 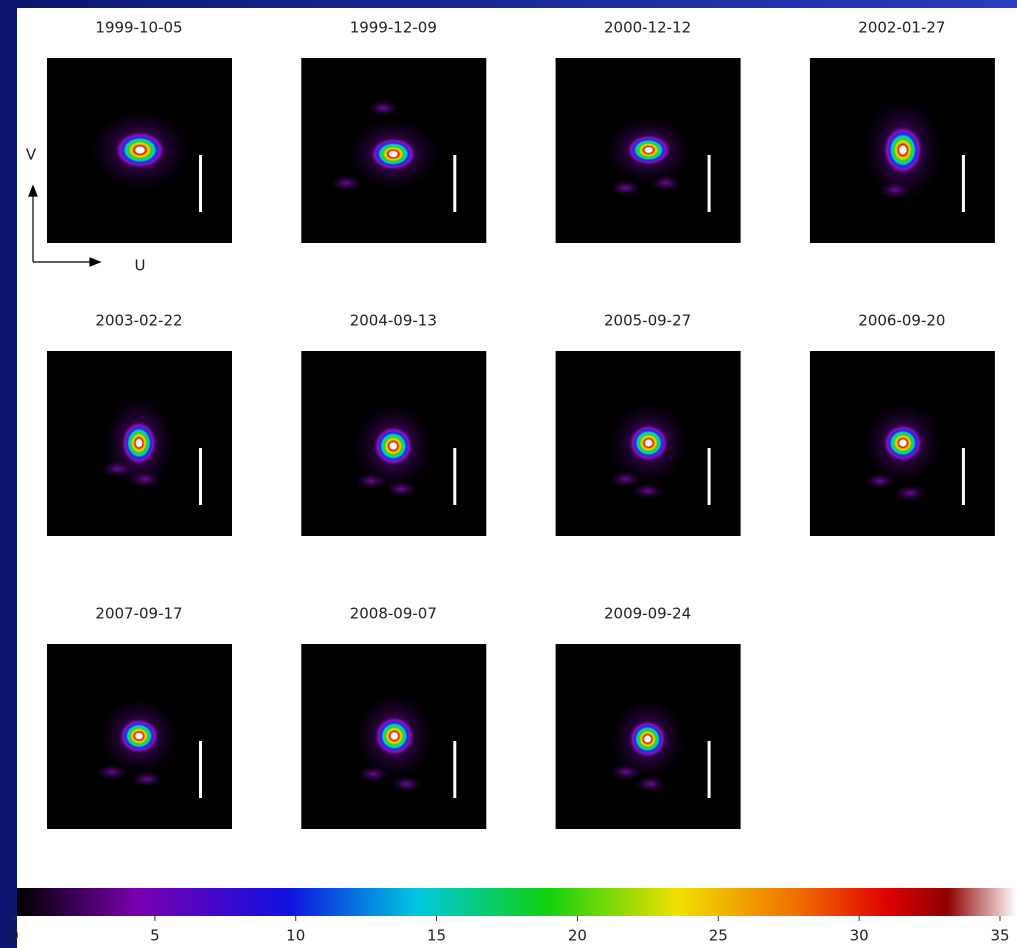 I want to click on colorbar-tick-label: 35, so click(x=999, y=936).